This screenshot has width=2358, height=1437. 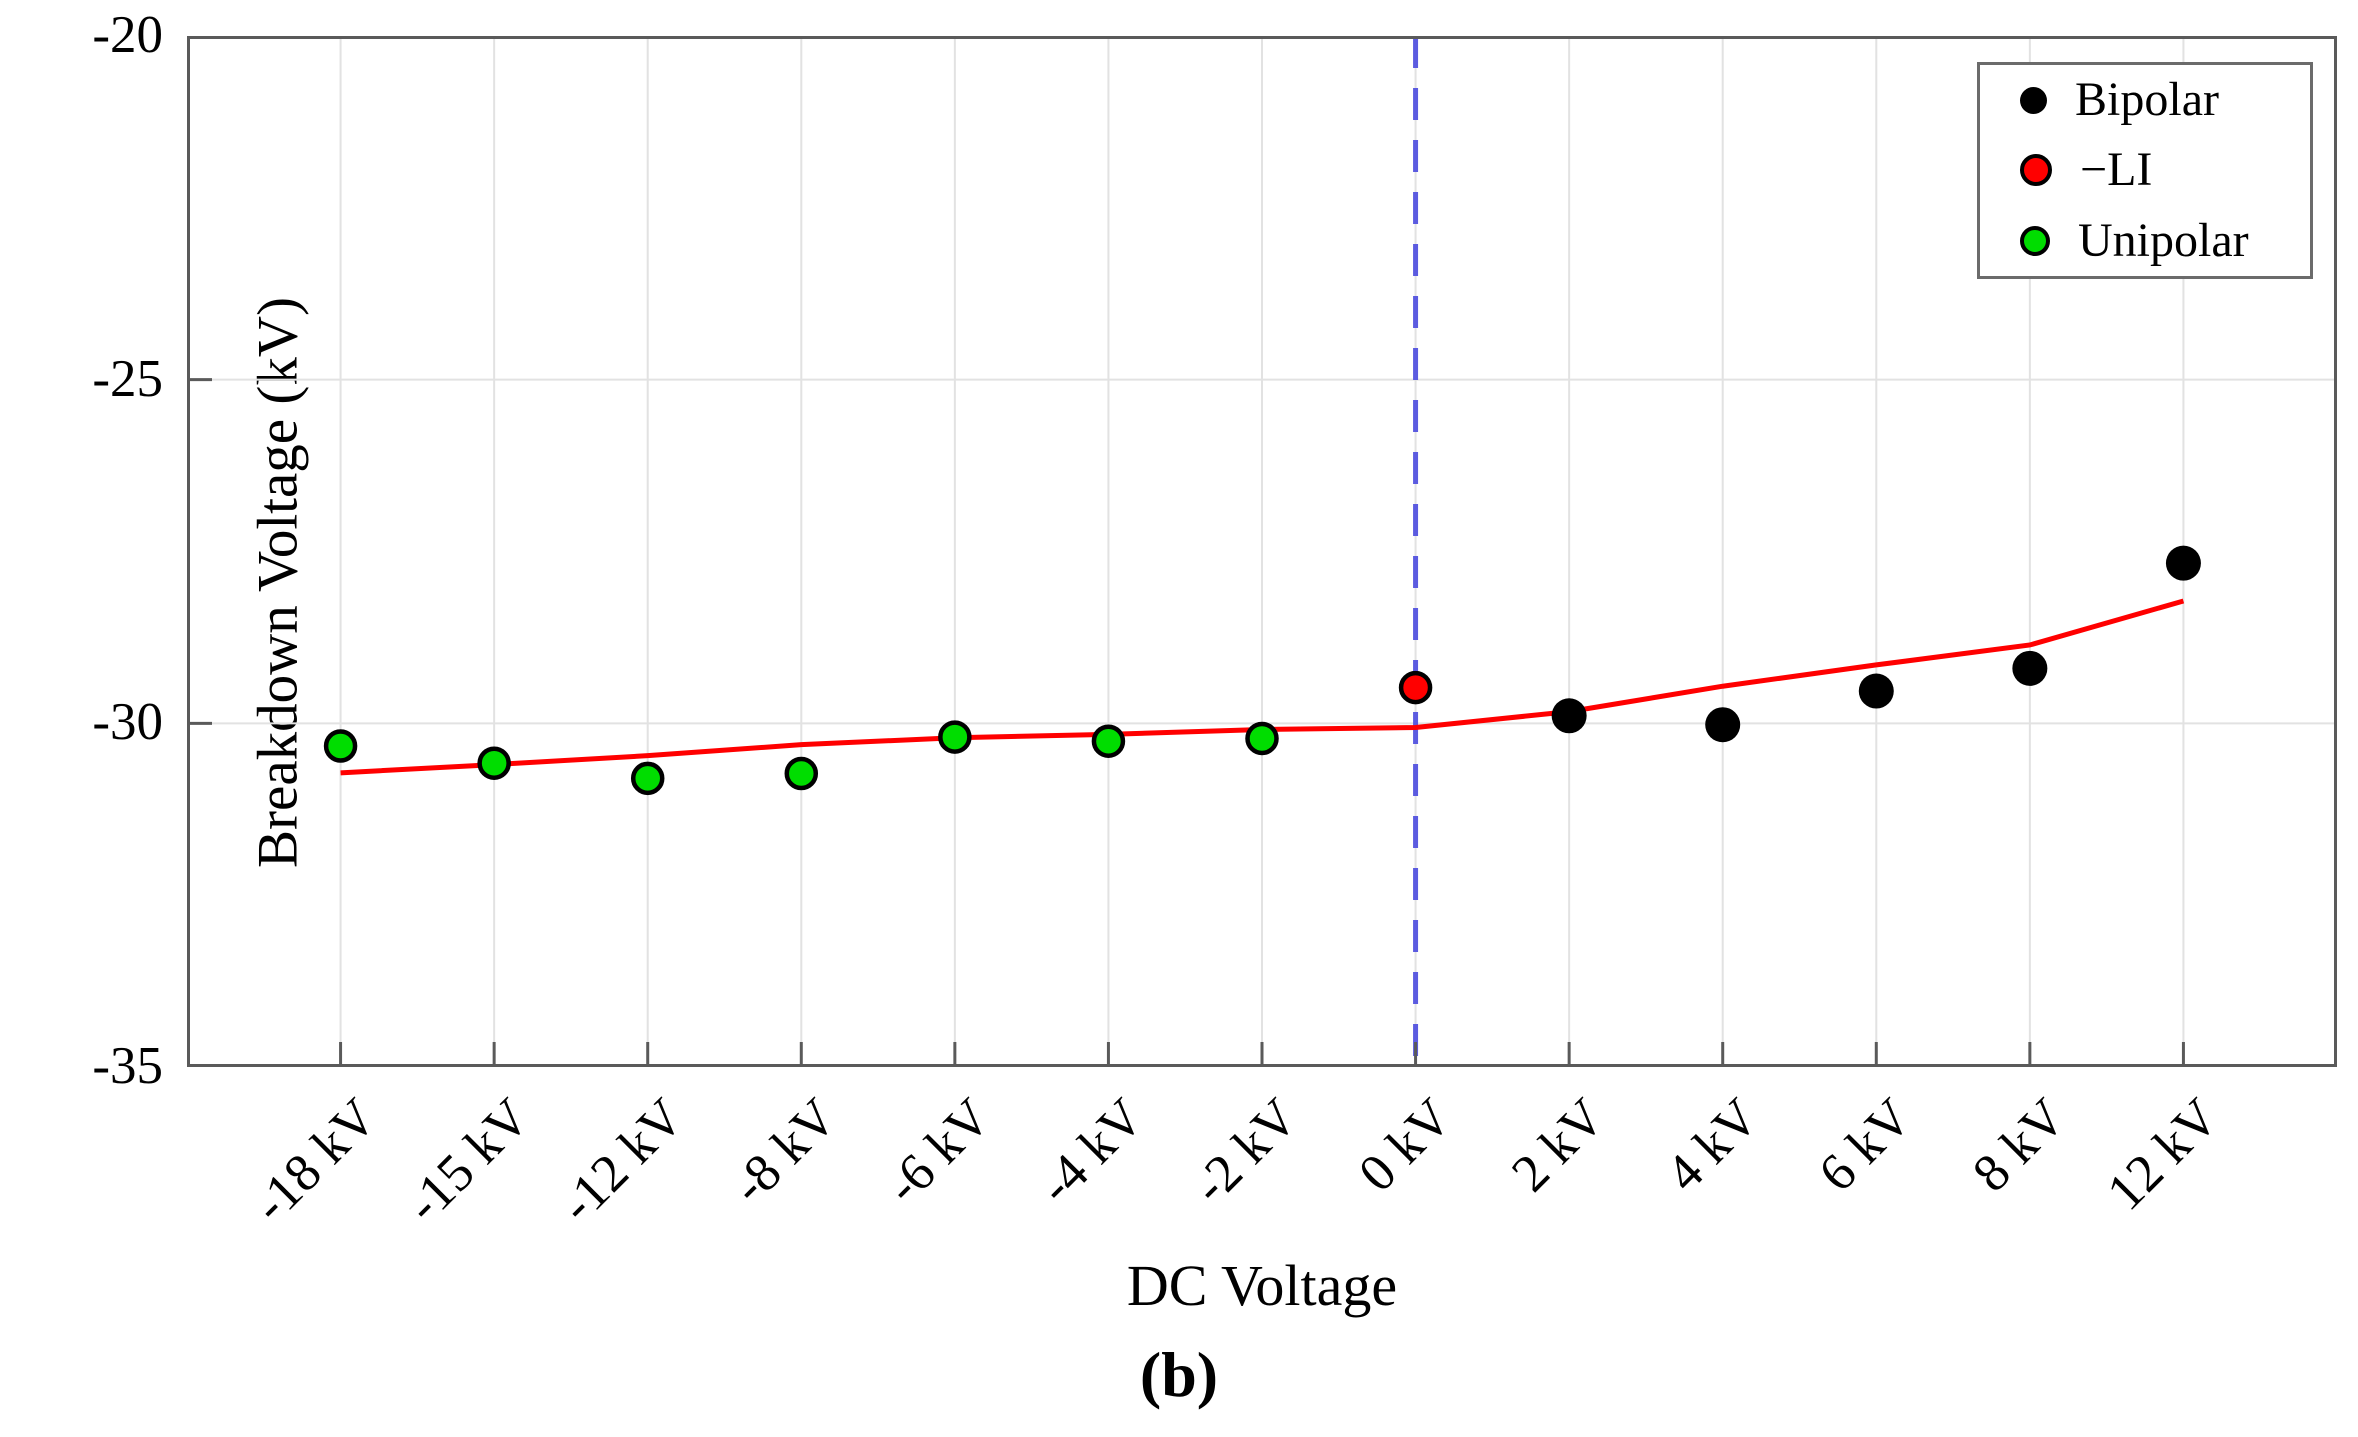 I want to click on legend-item-unipolar: Unipolar, so click(x=2145, y=241).